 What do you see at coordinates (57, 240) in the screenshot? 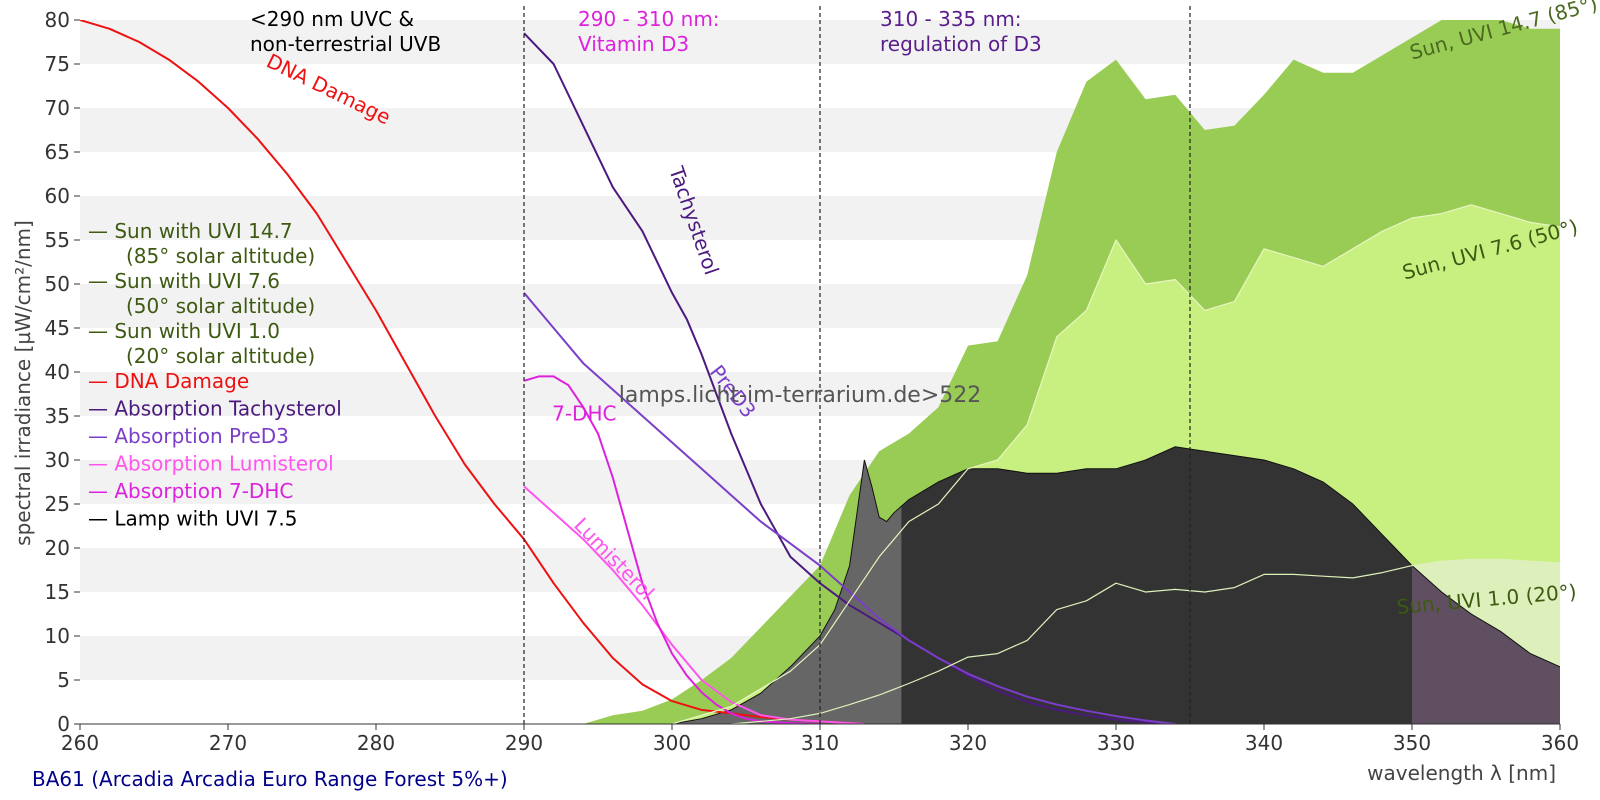
I see `y-tick-label: 55` at bounding box center [57, 240].